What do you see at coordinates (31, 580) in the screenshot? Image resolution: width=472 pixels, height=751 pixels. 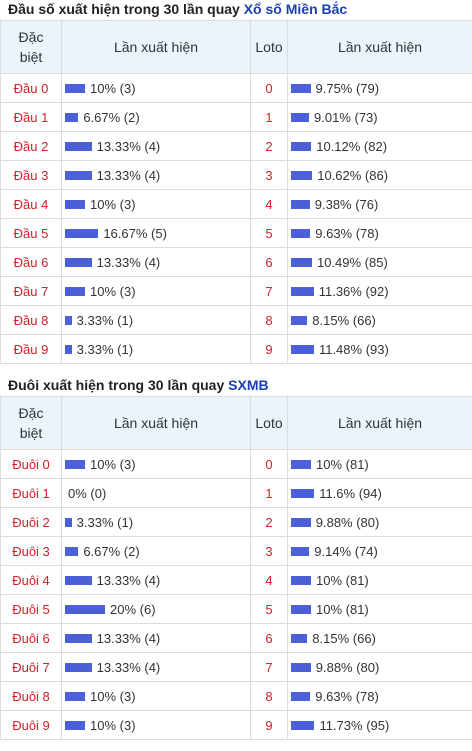 I see `row-label: Đuôi 4` at bounding box center [31, 580].